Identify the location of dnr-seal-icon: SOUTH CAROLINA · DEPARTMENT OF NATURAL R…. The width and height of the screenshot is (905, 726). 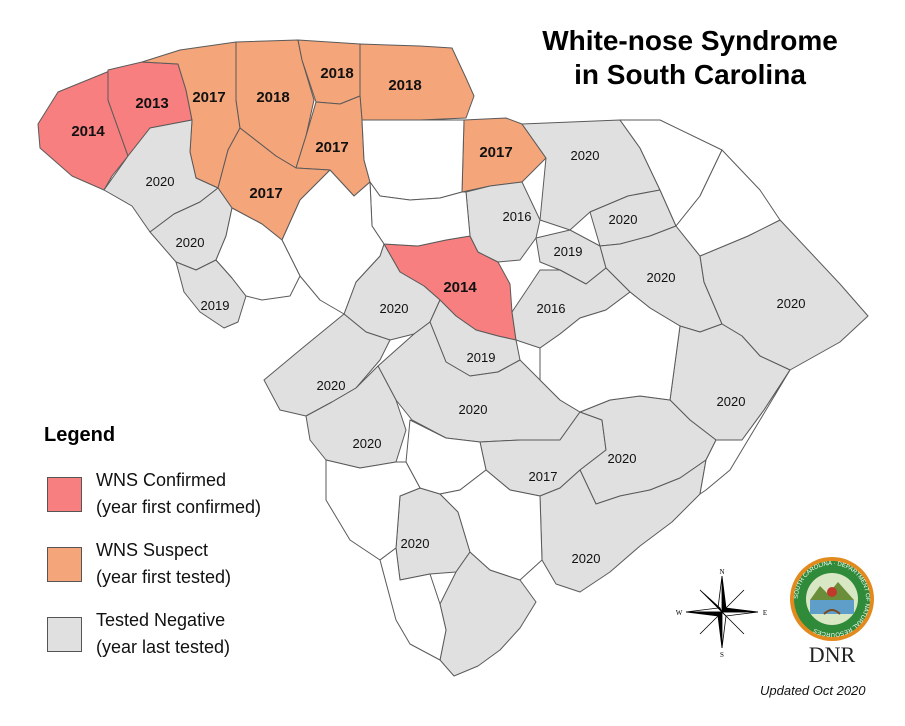
(832, 599).